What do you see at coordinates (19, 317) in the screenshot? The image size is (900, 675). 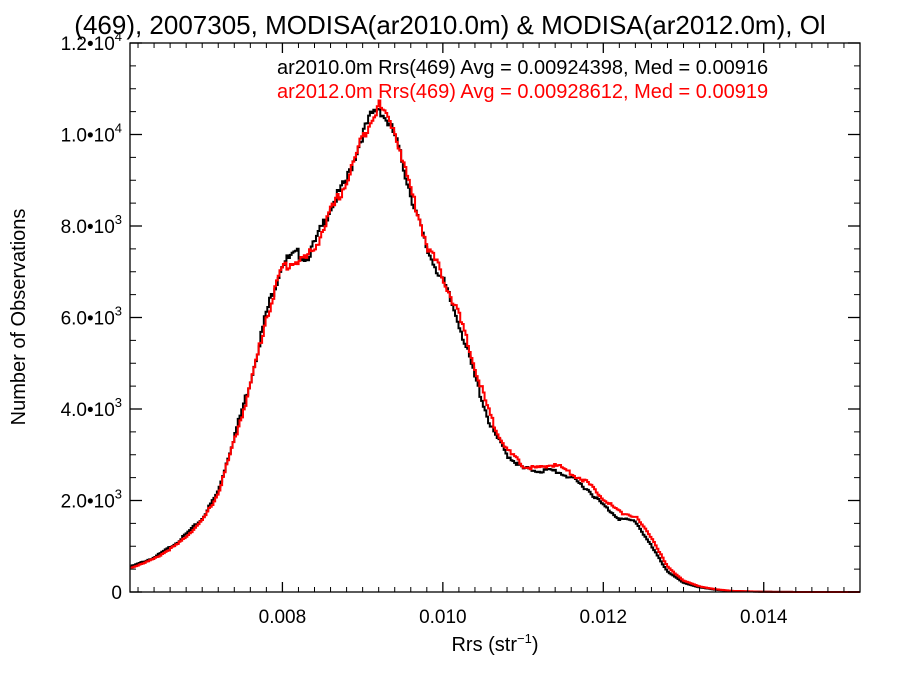 I see `y-axis-label: Number of Observations` at bounding box center [19, 317].